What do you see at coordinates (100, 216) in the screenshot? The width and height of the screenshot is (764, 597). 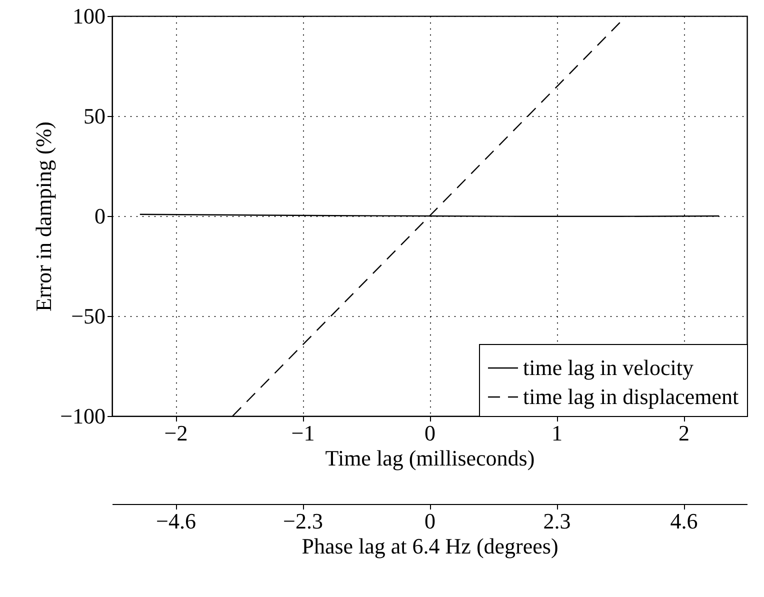 I see `y-tick-label: 0` at bounding box center [100, 216].